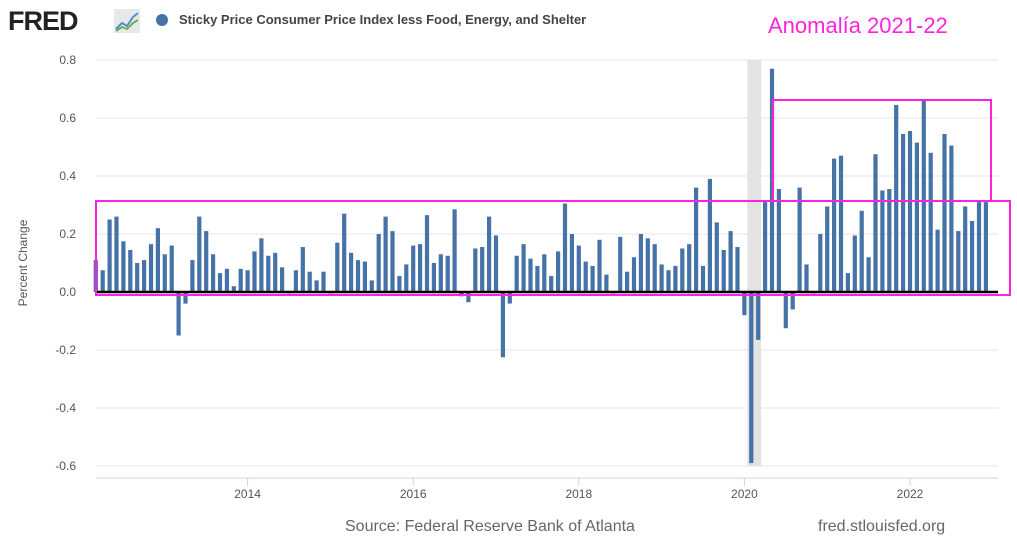  Describe the element at coordinates (882, 150) in the screenshot. I see `highlight-box-anomaly` at that location.